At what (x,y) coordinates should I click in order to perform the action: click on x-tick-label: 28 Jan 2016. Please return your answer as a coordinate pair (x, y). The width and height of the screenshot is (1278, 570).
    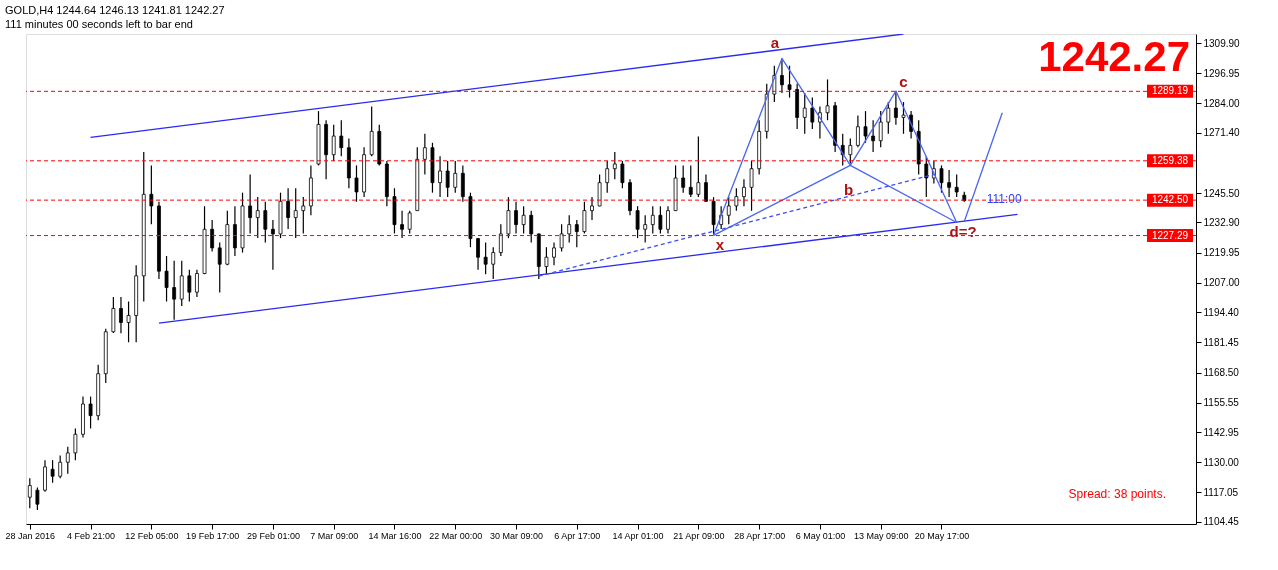
    Looking at the image, I should click on (30, 535).